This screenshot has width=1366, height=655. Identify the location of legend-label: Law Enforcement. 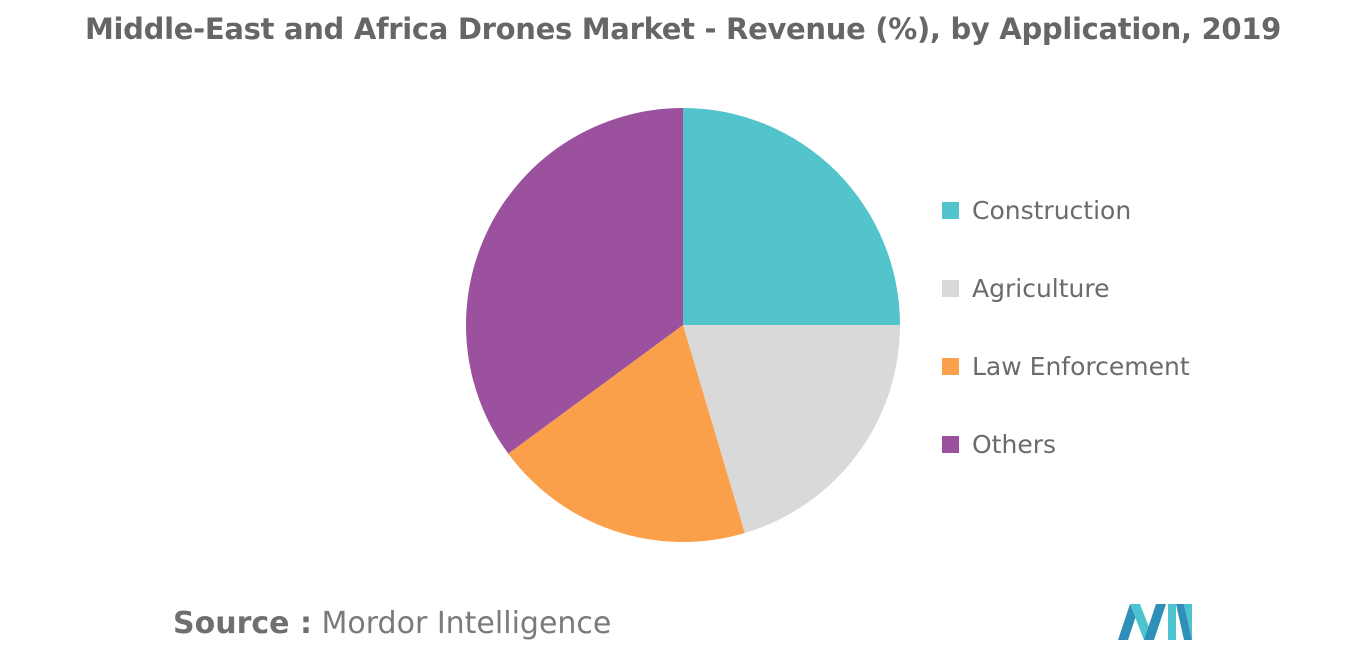
(1081, 366).